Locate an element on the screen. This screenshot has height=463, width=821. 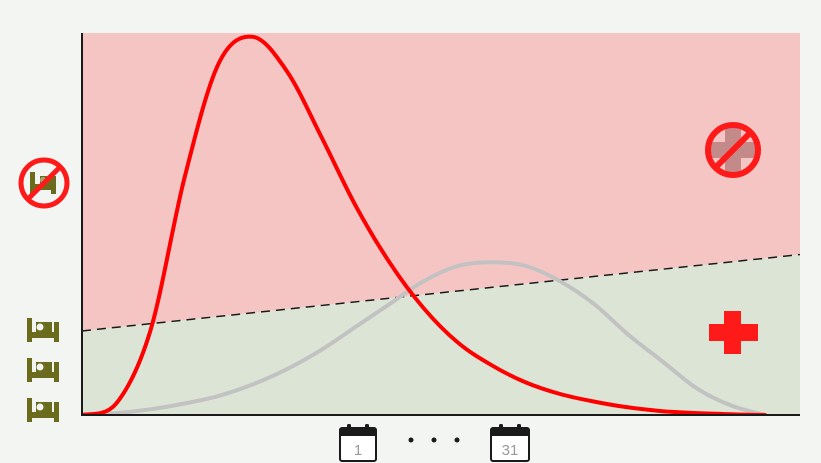
calendar-icon: 1 is located at coordinates (358, 443).